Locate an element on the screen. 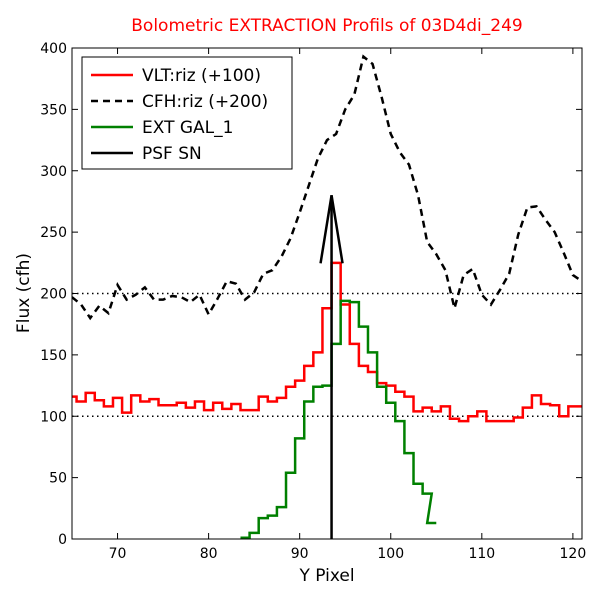  legend-label-vlt: VLT:riz (+100) is located at coordinates (201, 76).